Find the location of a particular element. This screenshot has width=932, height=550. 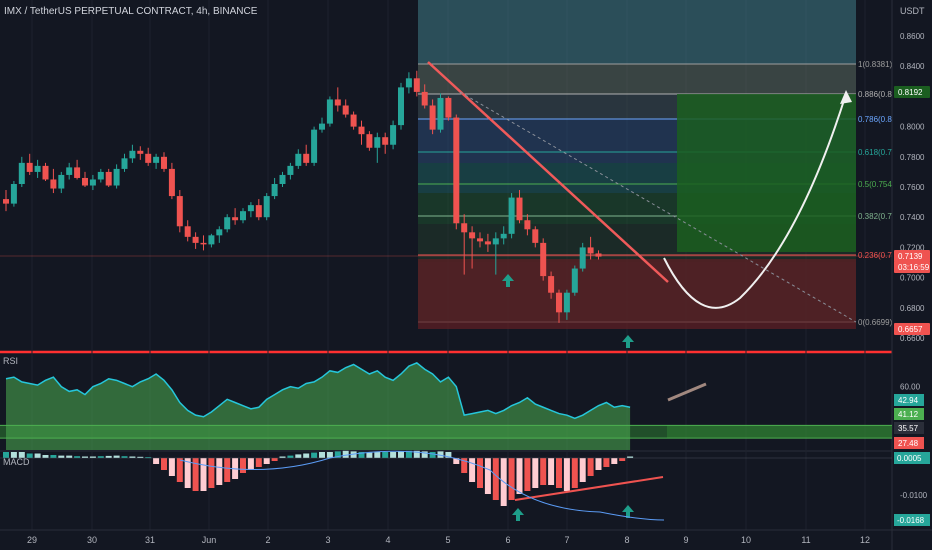

x-tick-label: 4 is located at coordinates (387, 540).